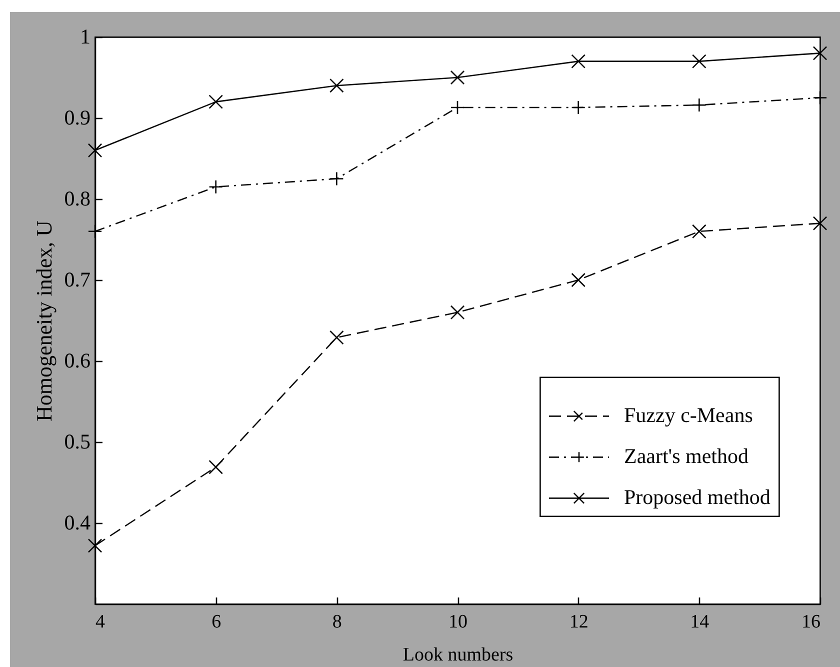 Image resolution: width=840 pixels, height=667 pixels. What do you see at coordinates (43, 321) in the screenshot?
I see `y-axis-title: Homogeneity index, U` at bounding box center [43, 321].